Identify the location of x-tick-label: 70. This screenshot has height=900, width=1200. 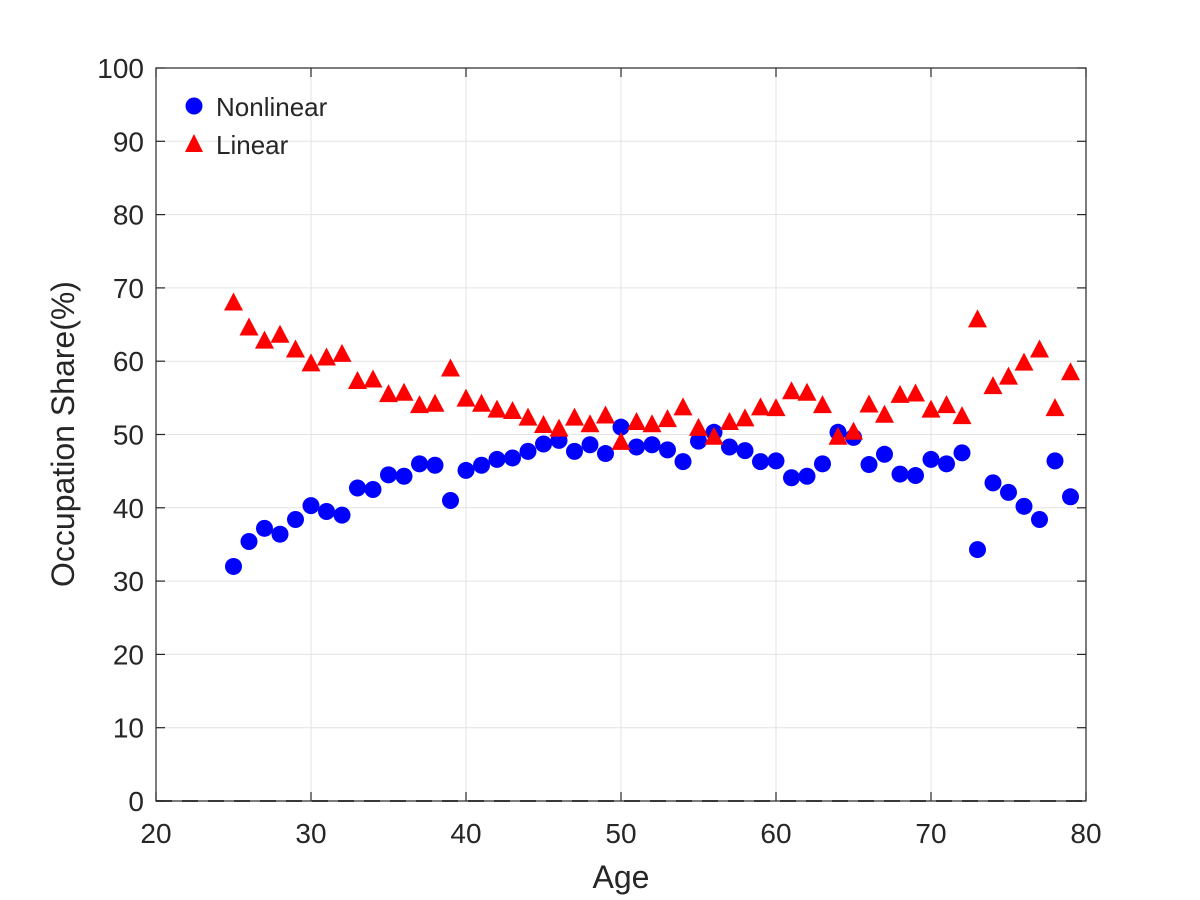
(930, 833).